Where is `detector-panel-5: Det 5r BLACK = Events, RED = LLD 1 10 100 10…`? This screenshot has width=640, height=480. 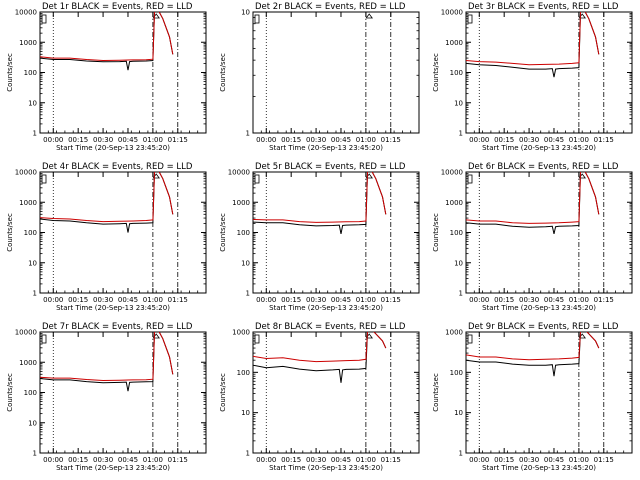 detector-panel-5: Det 5r BLACK = Events, RED = LLD 1 10 100 10… is located at coordinates (319, 240).